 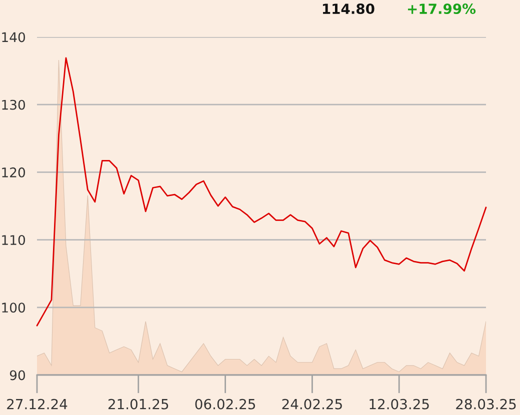 I want to click on text: +17.99%, so click(x=442, y=9).